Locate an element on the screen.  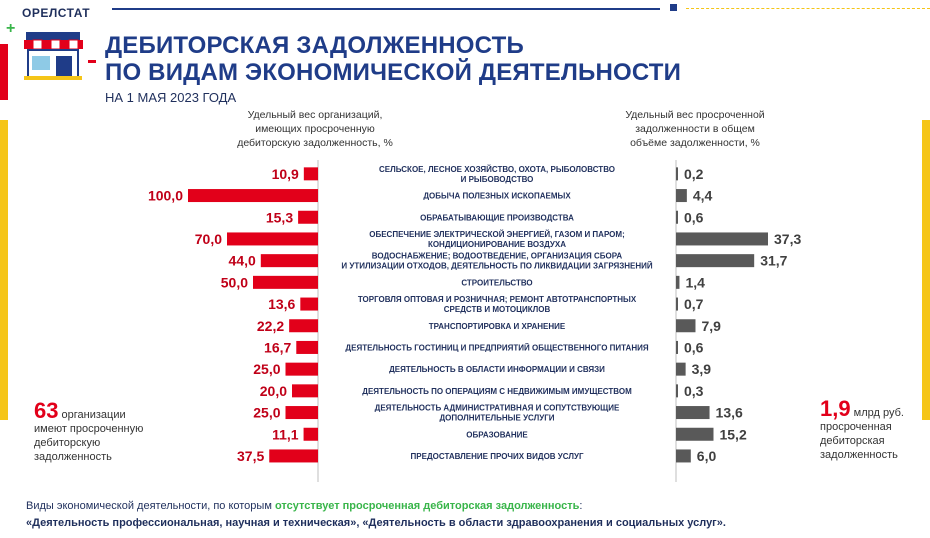
category-label: ОБРАЗОВАНИЕ is located at coordinates (497, 434).